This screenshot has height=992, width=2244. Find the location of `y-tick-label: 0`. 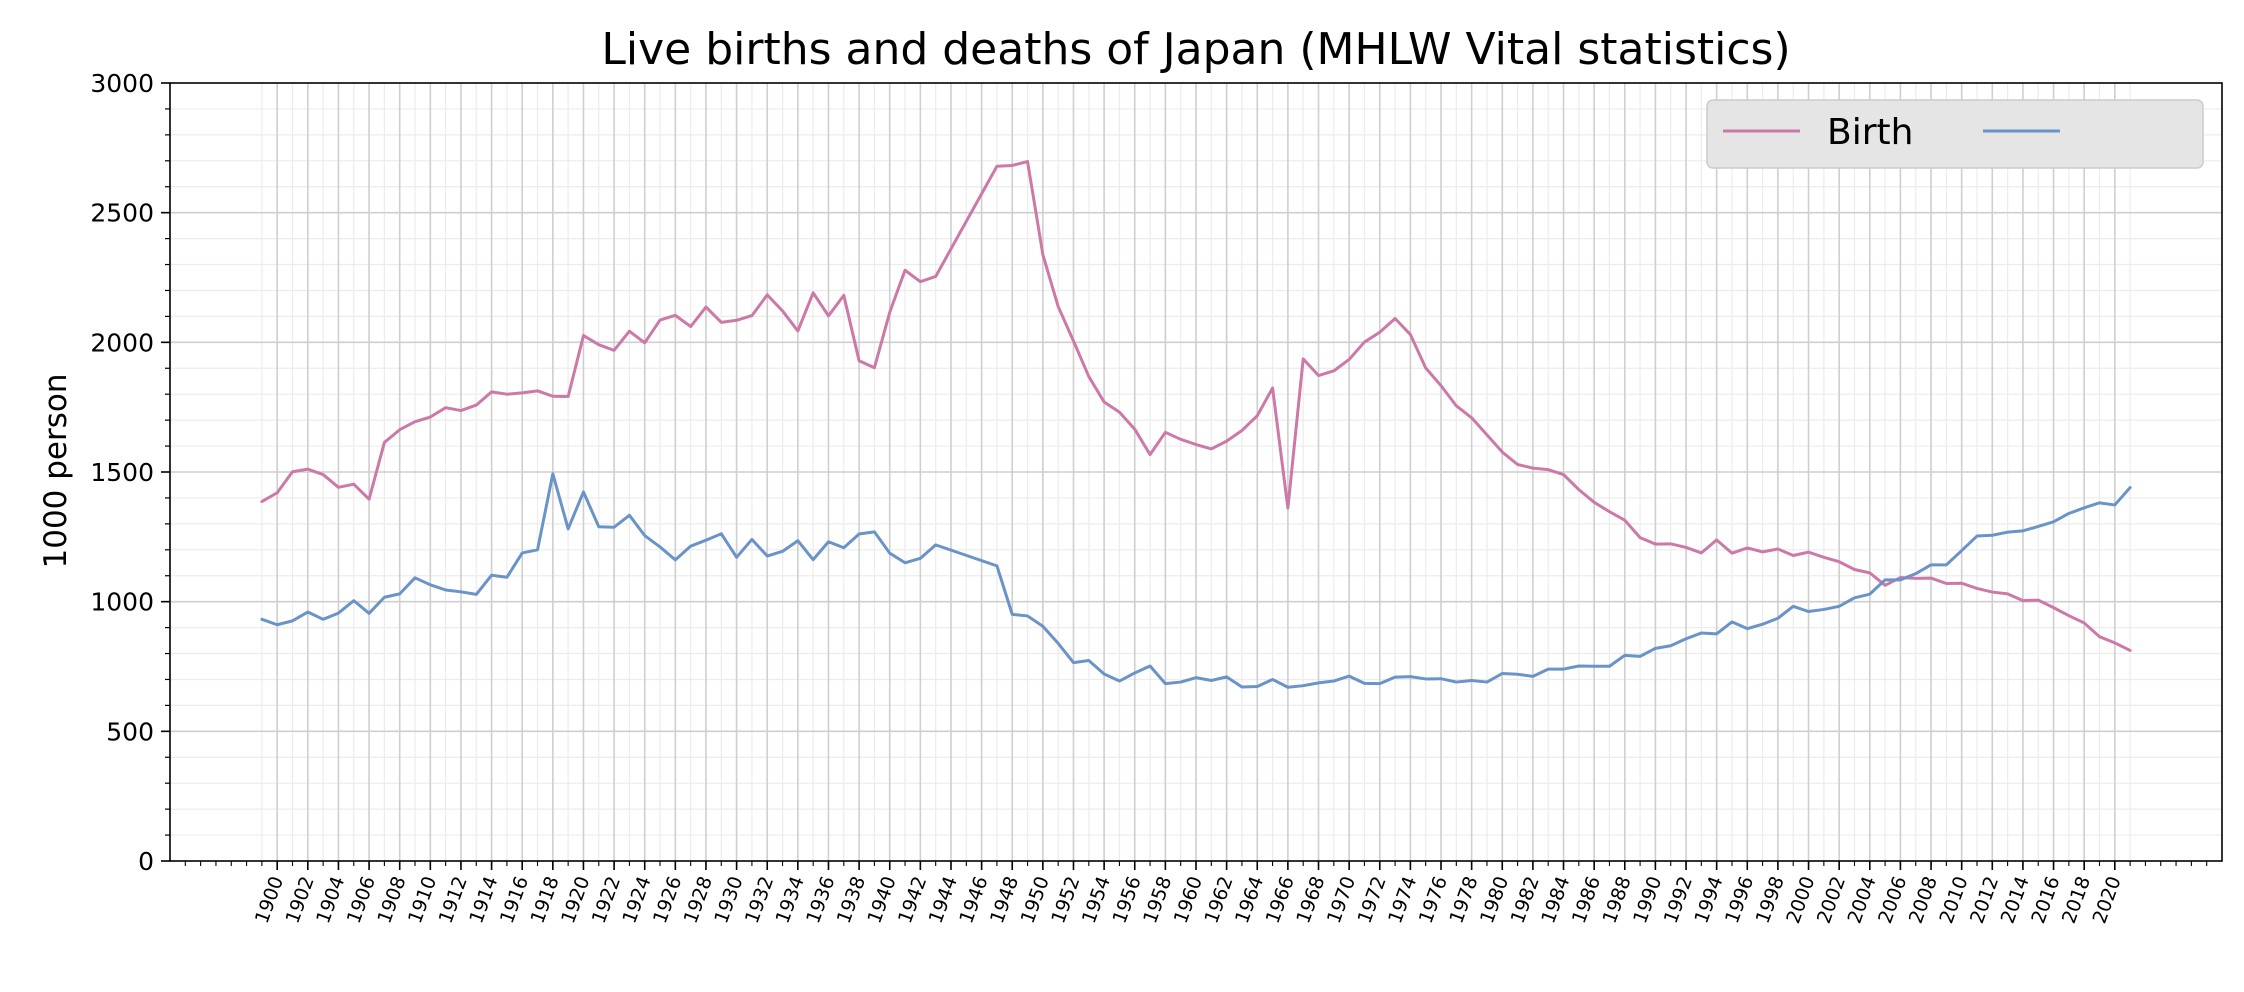

y-tick-label: 0 is located at coordinates (146, 861).